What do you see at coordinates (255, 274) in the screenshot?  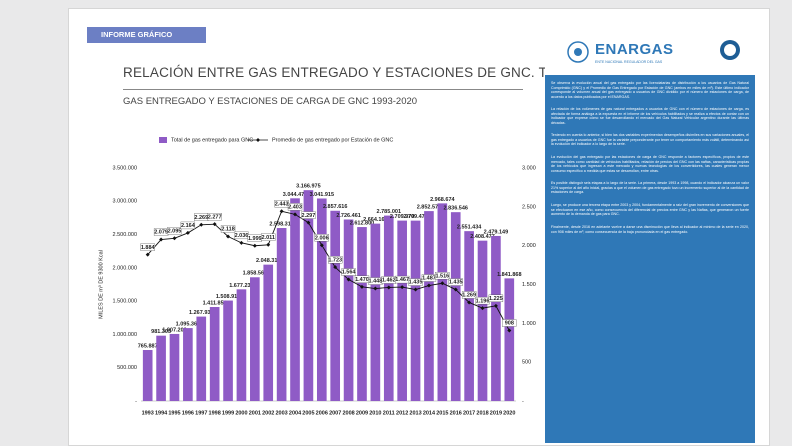 I see `bar-value-label: 1.858.565` at bounding box center [255, 274].